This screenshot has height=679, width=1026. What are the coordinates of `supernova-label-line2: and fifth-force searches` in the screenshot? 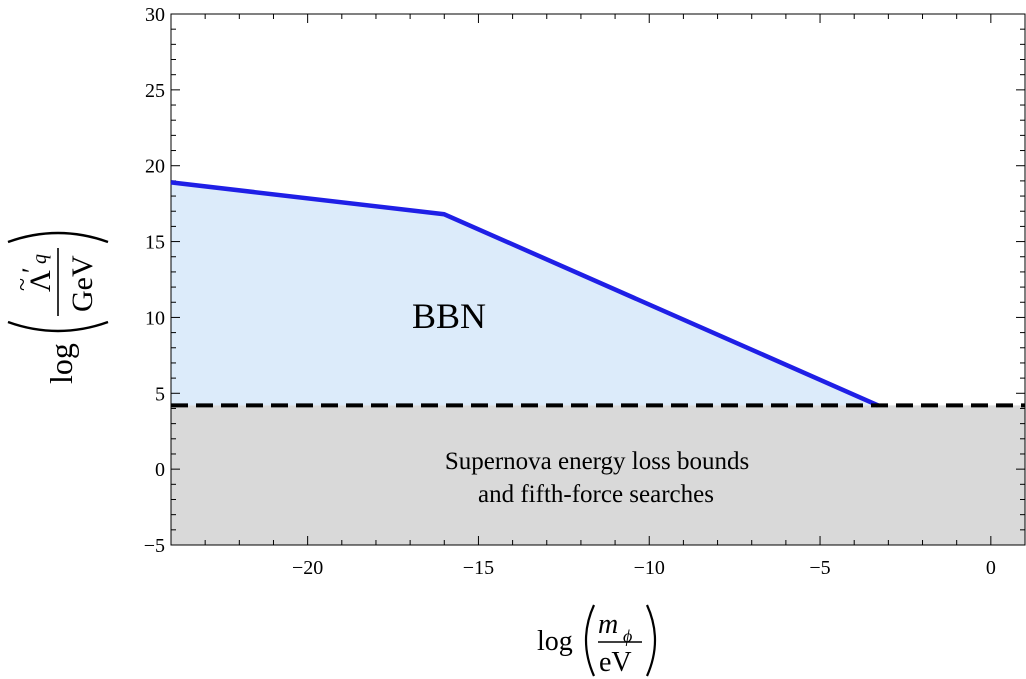 It's located at (596, 494).